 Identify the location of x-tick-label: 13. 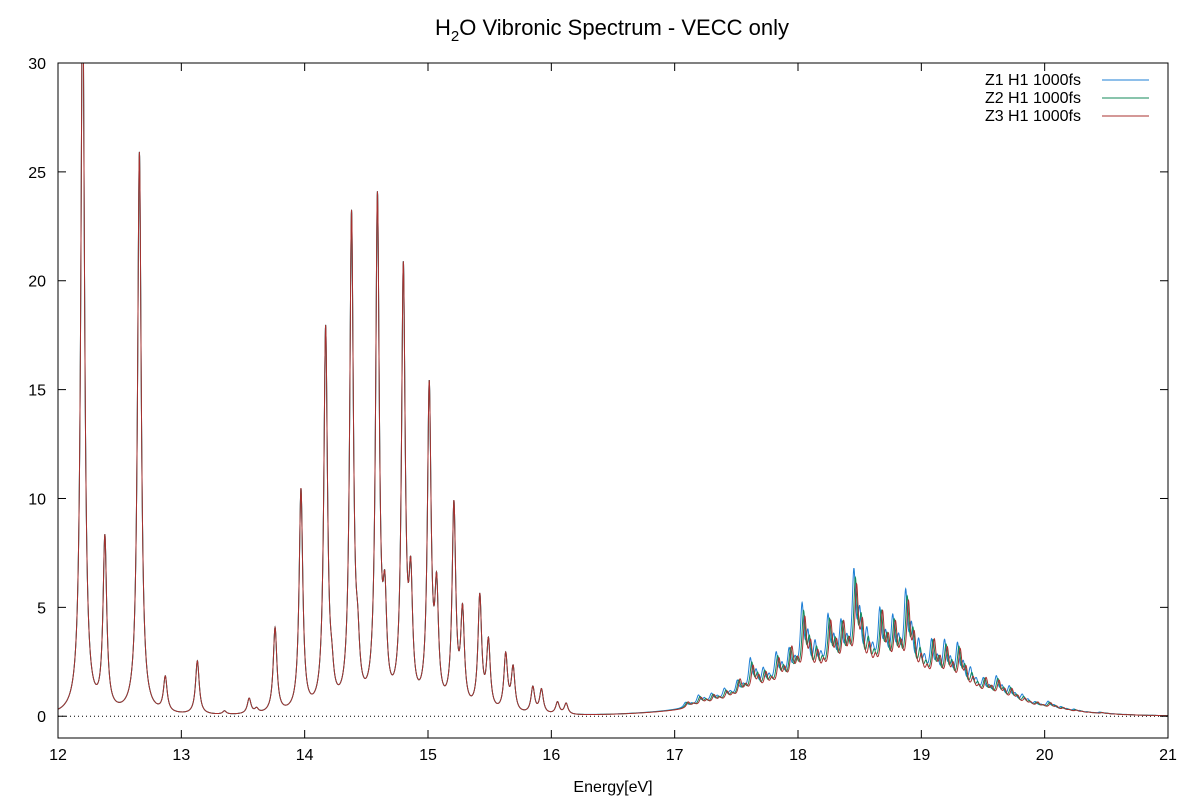
(181, 755).